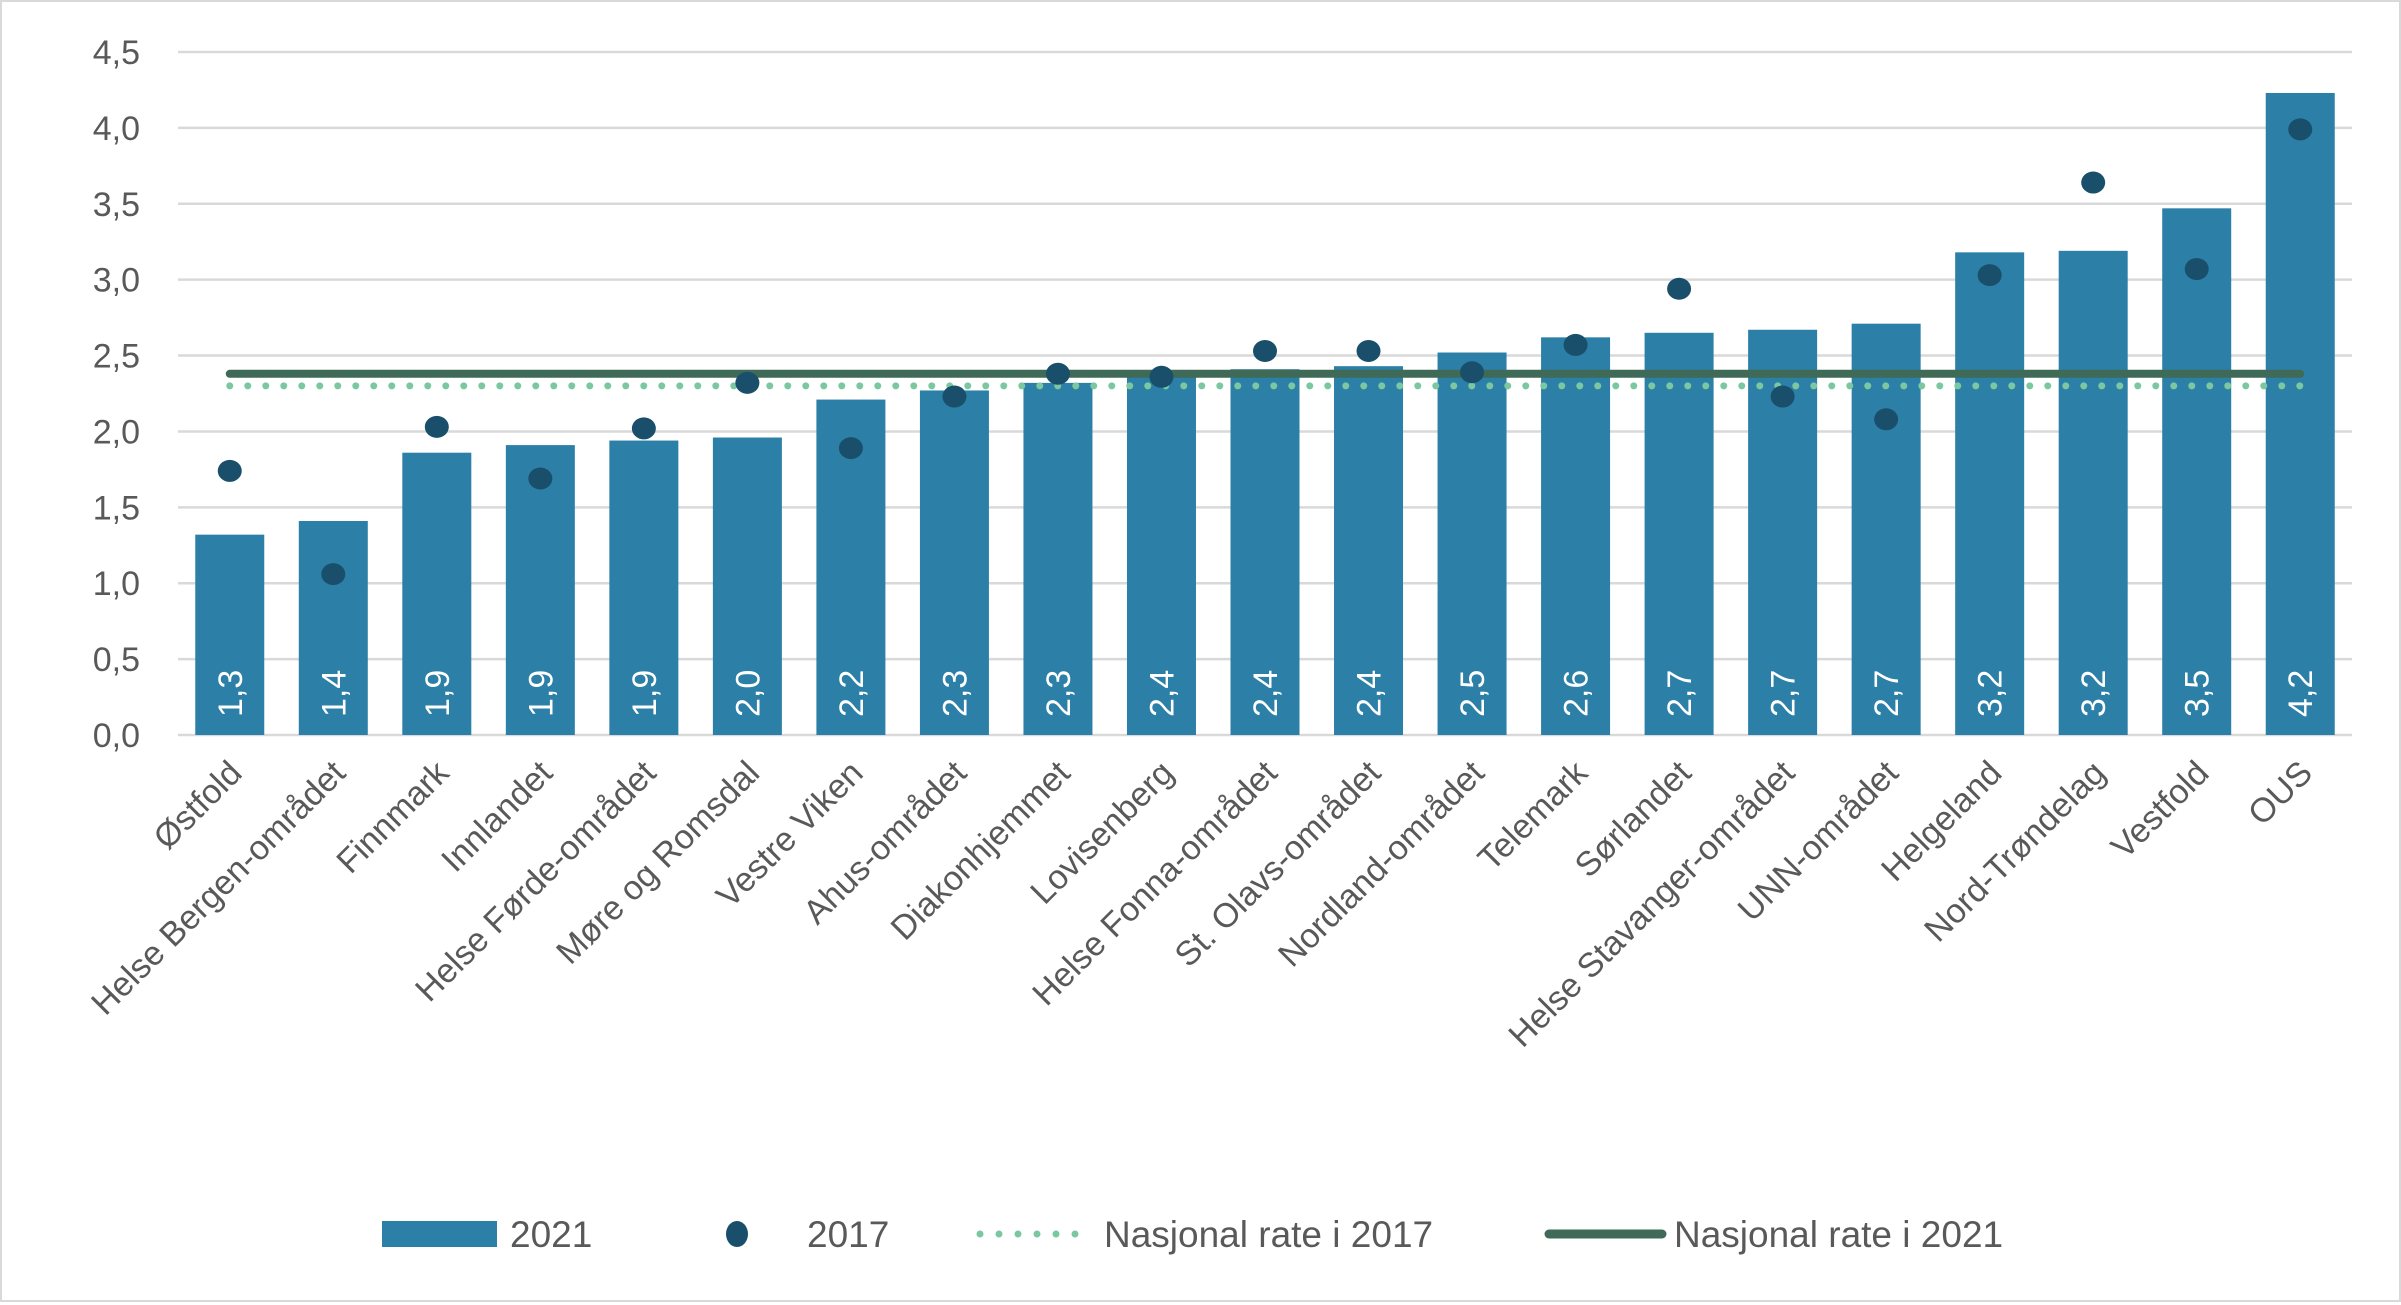  I want to click on x-tick-label: Østfold, so click(197, 805).